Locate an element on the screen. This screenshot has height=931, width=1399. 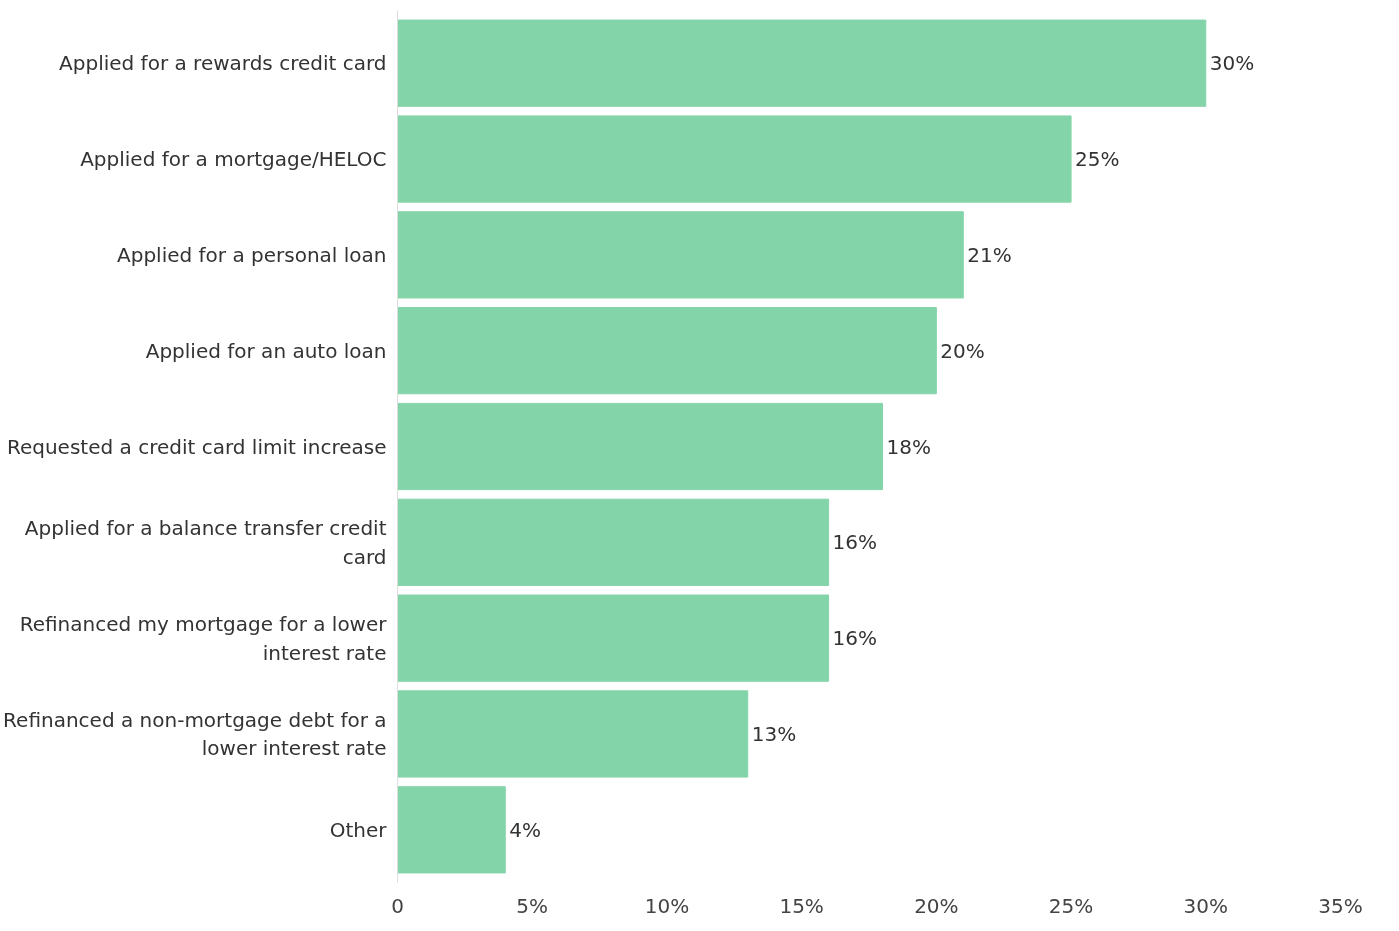
y-tick-label: Refinanced a non-mortgage debt for a lower interest rate is located at coordinates (195, 734).